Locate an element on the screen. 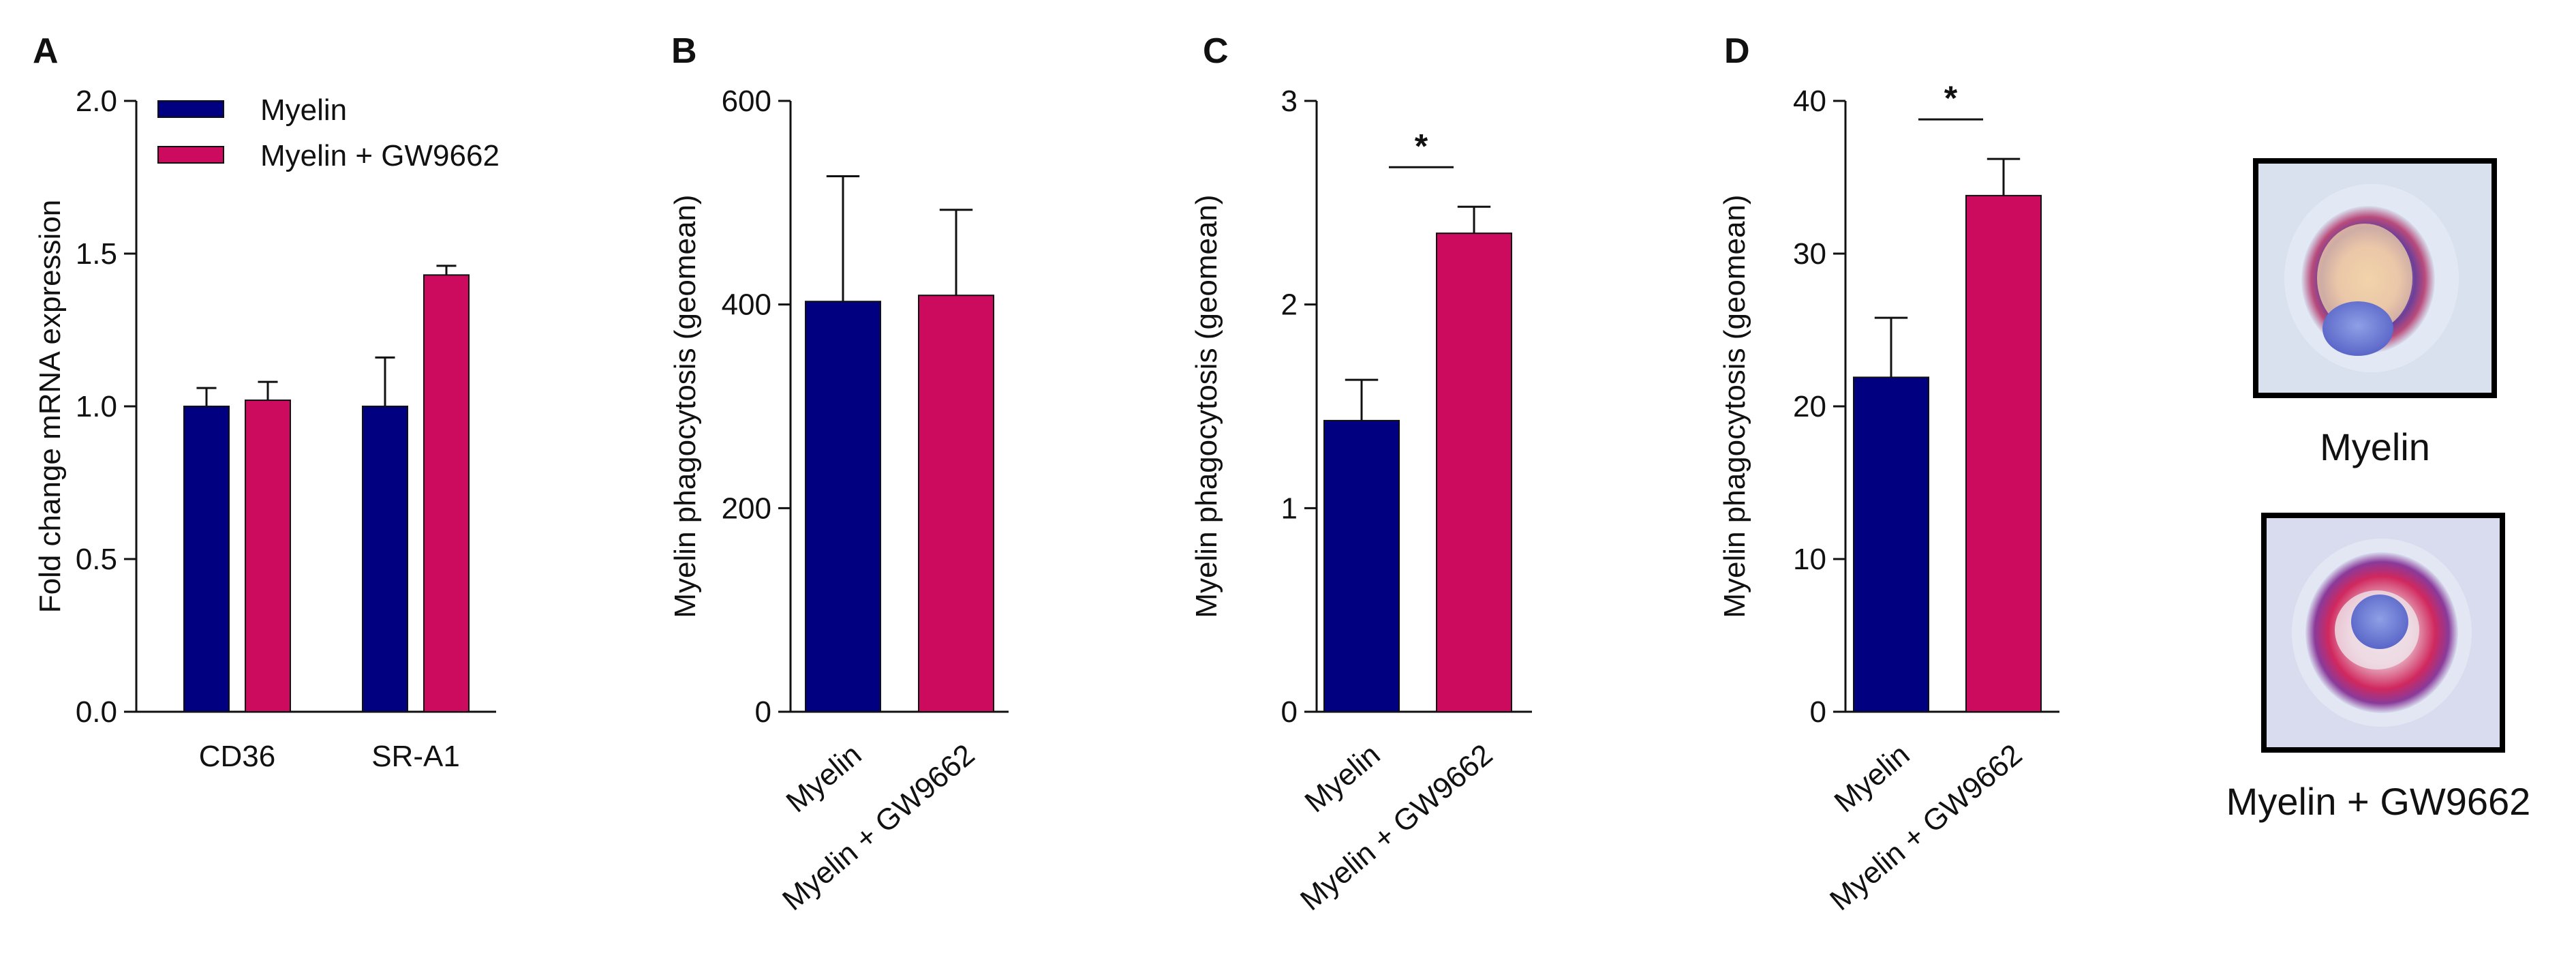 The height and width of the screenshot is (979, 2576). micrograph-myelin is located at coordinates (2375, 278).